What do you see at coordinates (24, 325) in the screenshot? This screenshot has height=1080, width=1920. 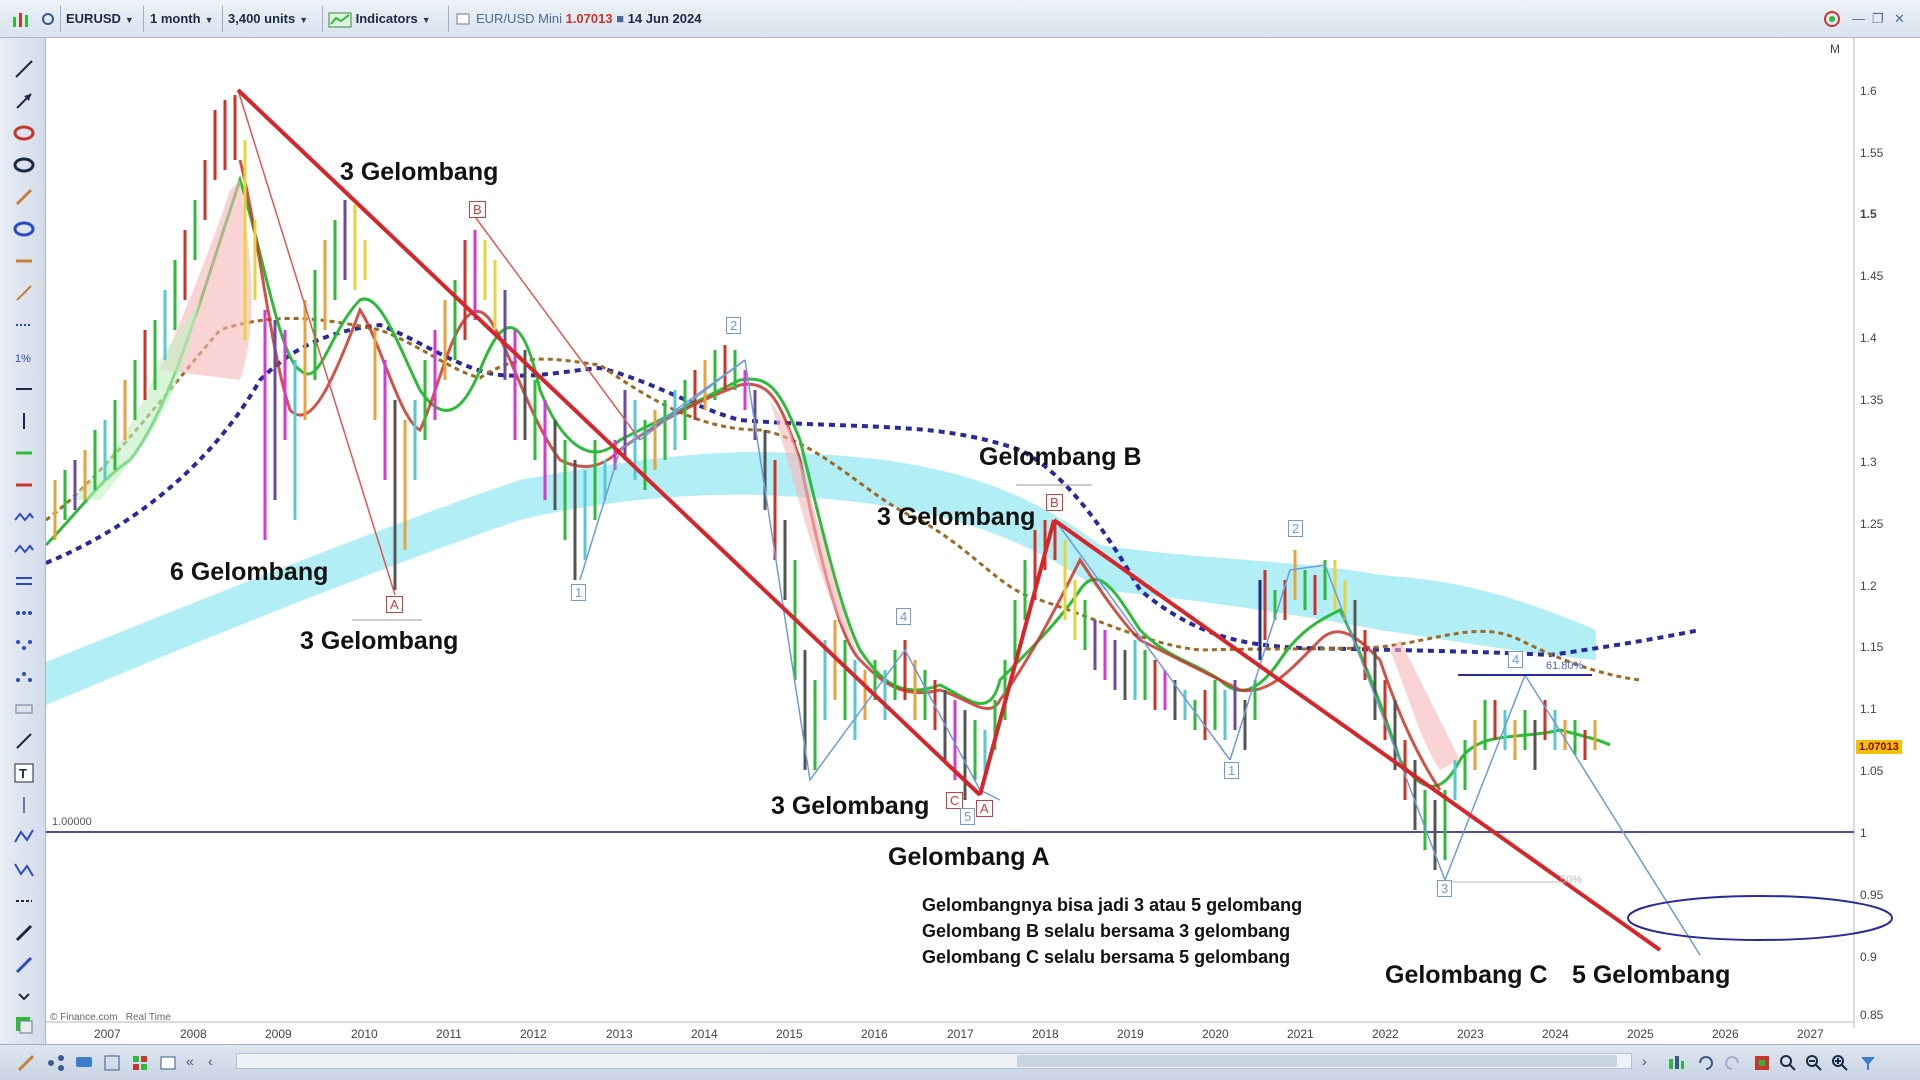 I see `fib-fan-tool-icon` at bounding box center [24, 325].